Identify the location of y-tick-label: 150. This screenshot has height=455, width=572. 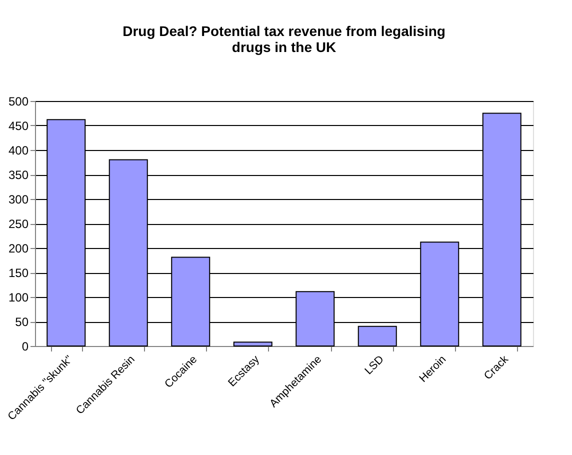
(18, 273).